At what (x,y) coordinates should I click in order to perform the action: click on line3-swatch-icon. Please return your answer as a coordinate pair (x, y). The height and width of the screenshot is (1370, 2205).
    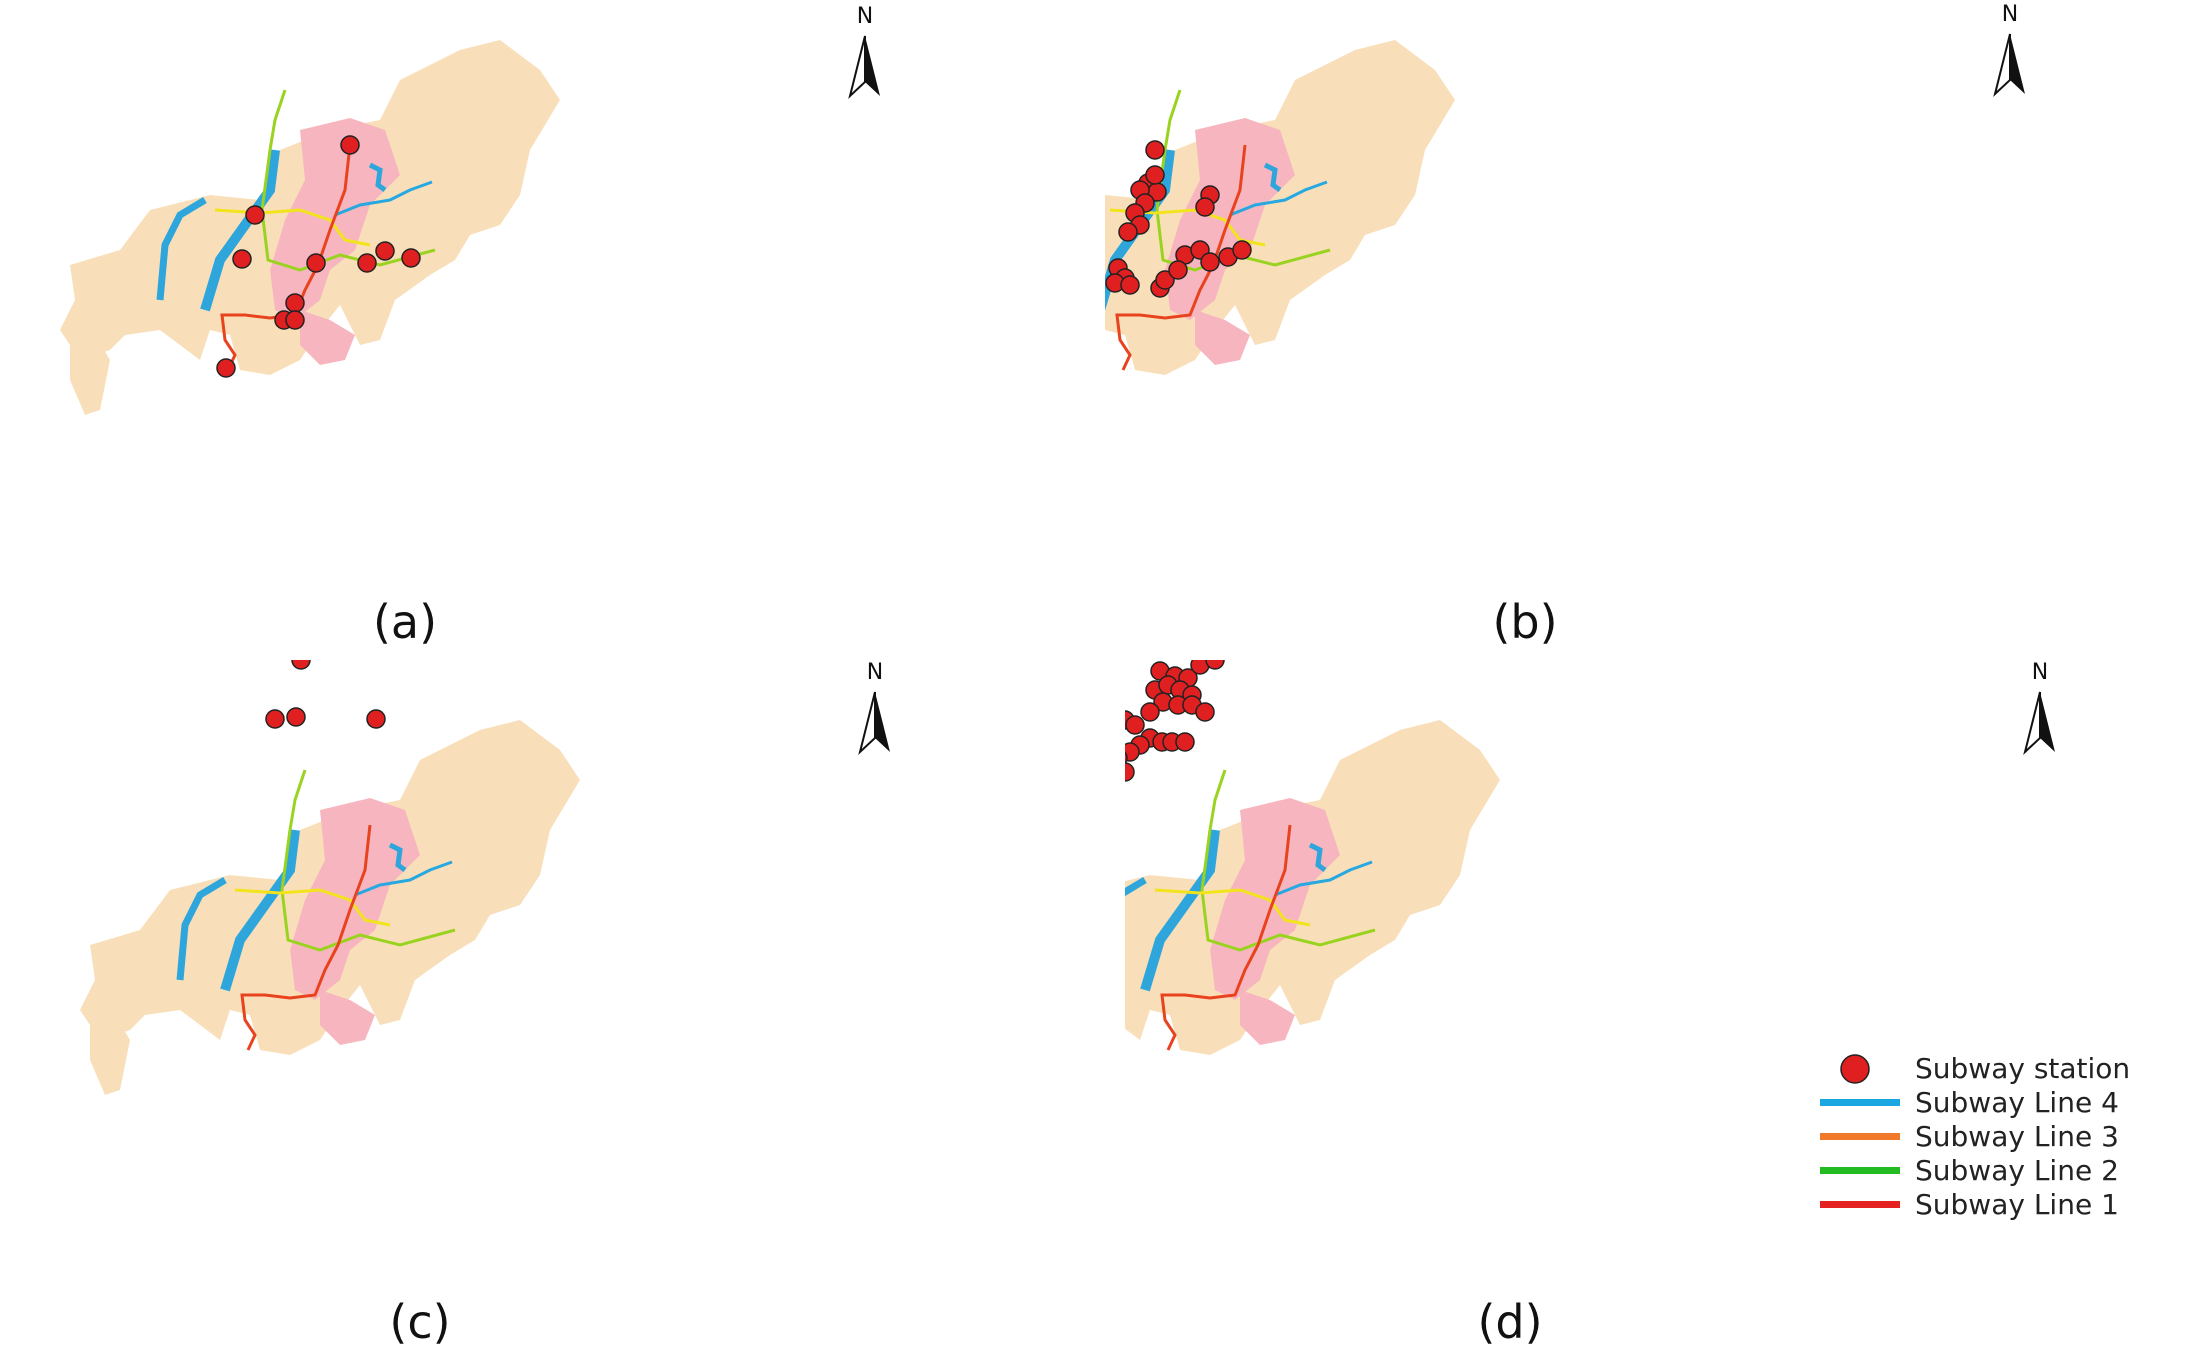
    Looking at the image, I should click on (1860, 1136).